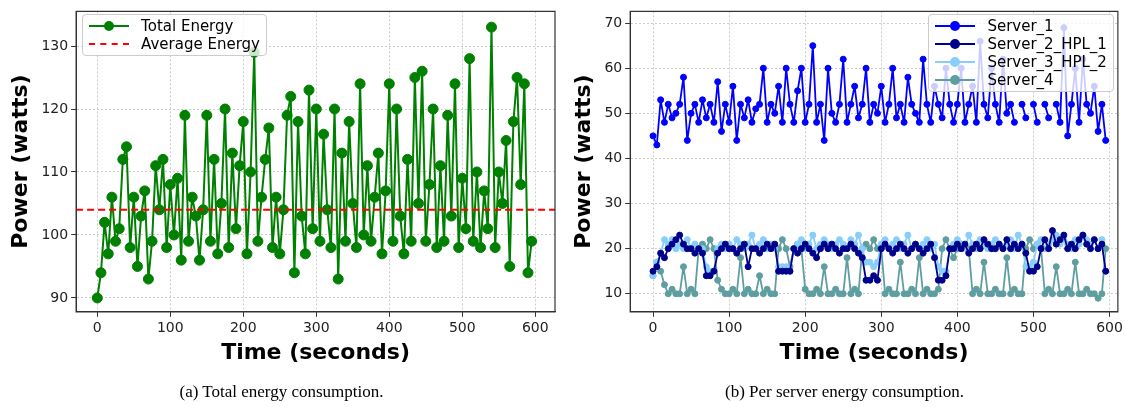  Describe the element at coordinates (613, 202) in the screenshot. I see `y-tick-label: 30` at that location.